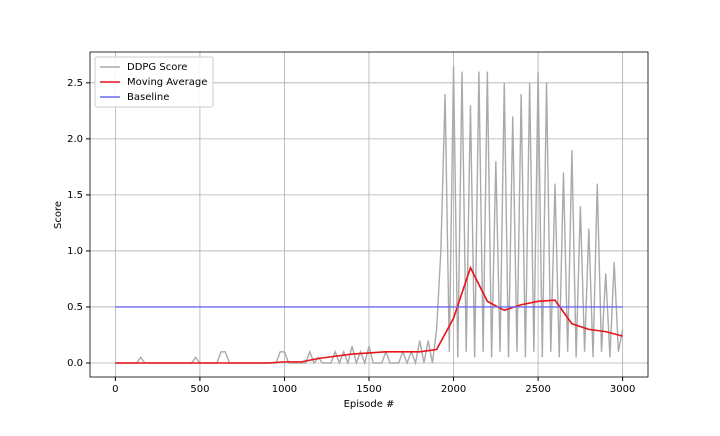 The height and width of the screenshot is (436, 720). Describe the element at coordinates (284, 389) in the screenshot. I see `x-tick-label: 1000` at that location.